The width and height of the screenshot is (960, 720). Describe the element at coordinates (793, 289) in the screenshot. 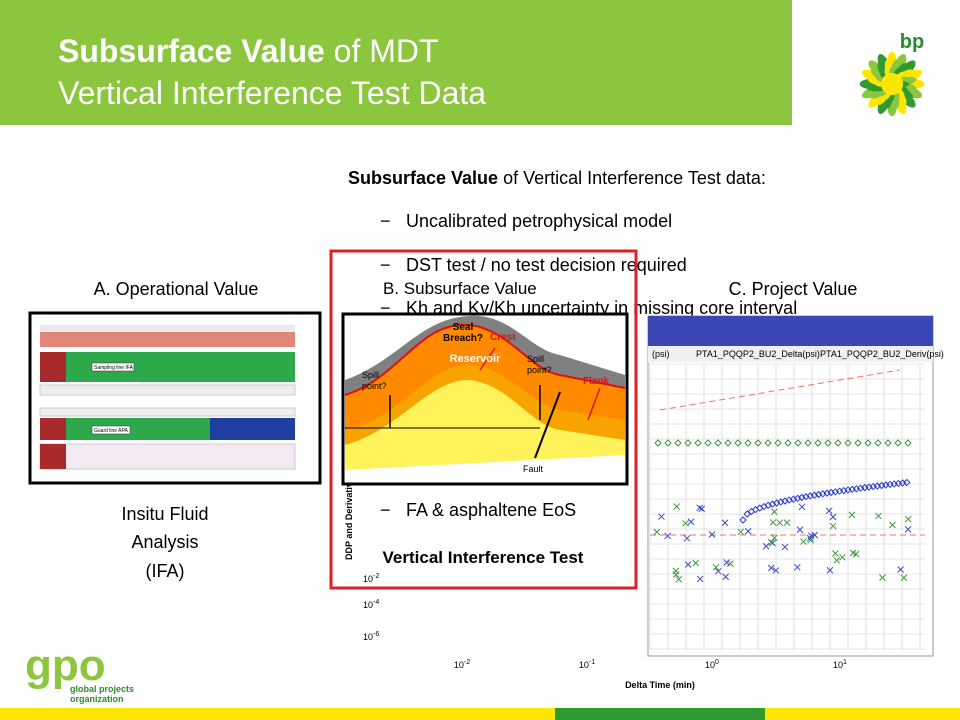

I see `panel-c-label: C. Project Value` at that location.